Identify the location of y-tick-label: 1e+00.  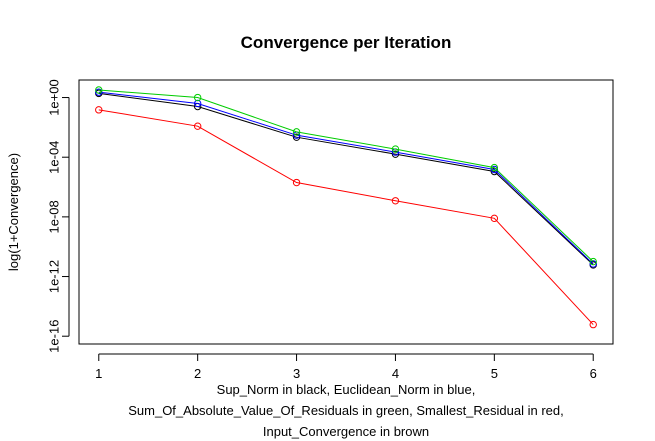
(53, 97).